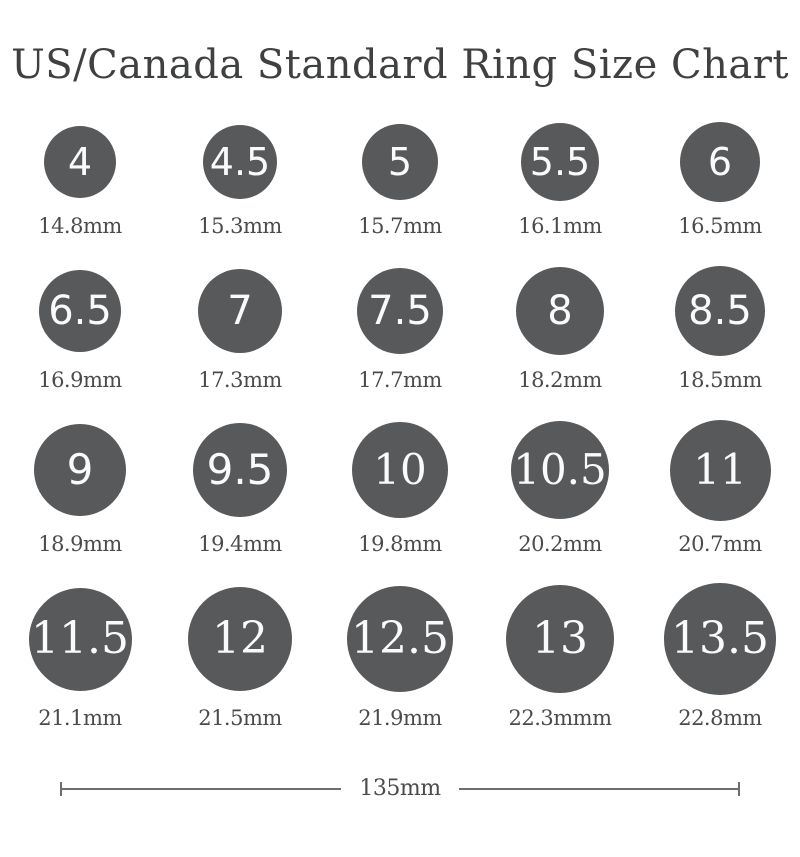 This screenshot has width=800, height=857. I want to click on ring-diameter-label: 17.7mm, so click(400, 380).